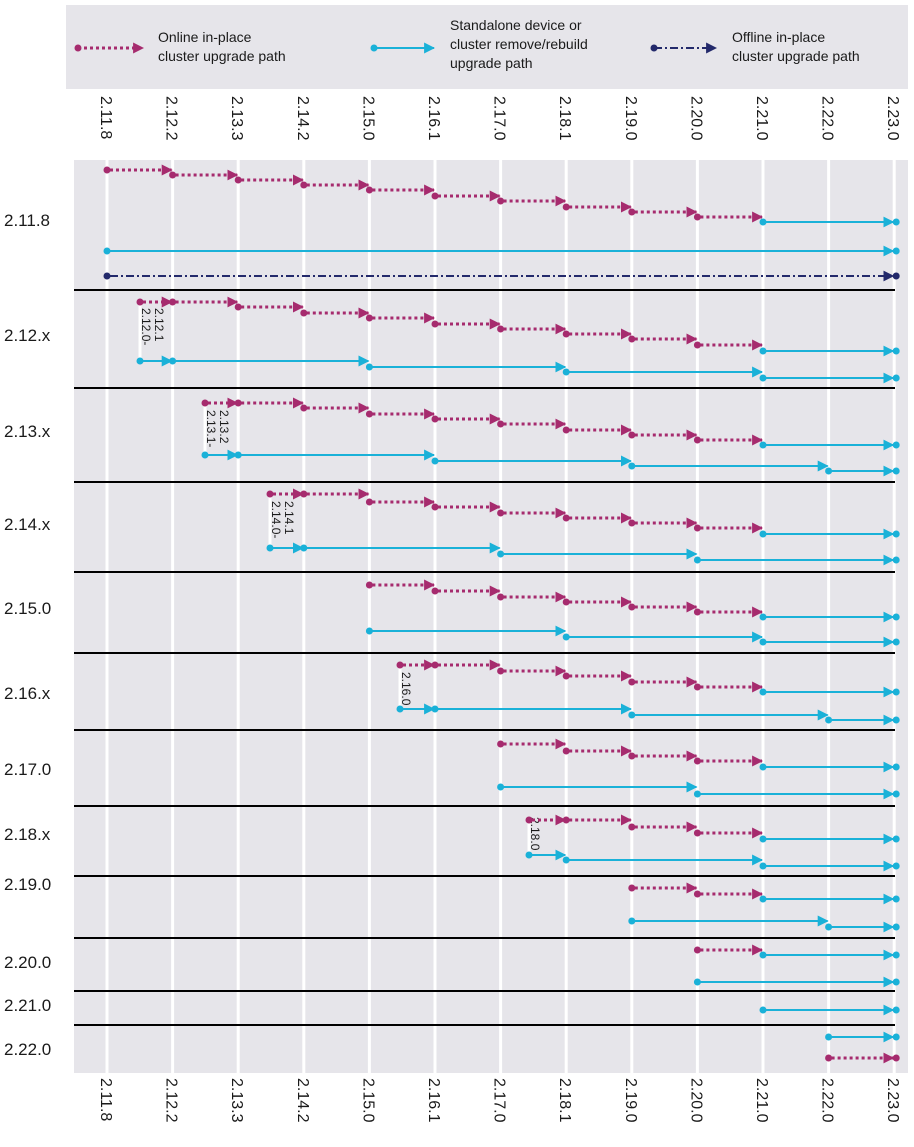 The width and height of the screenshot is (914, 1147). I want to click on row-label-2-11-8: 2.11.8, so click(27, 220).